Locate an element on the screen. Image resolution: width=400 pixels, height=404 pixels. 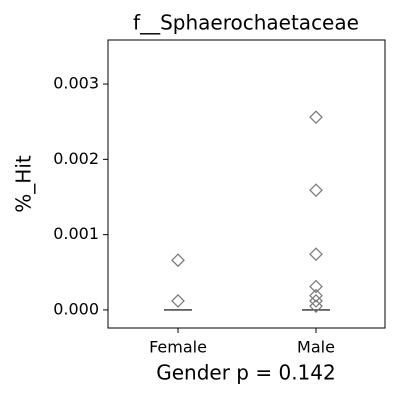
y-axis-label: %_Hit is located at coordinates (24, 184).